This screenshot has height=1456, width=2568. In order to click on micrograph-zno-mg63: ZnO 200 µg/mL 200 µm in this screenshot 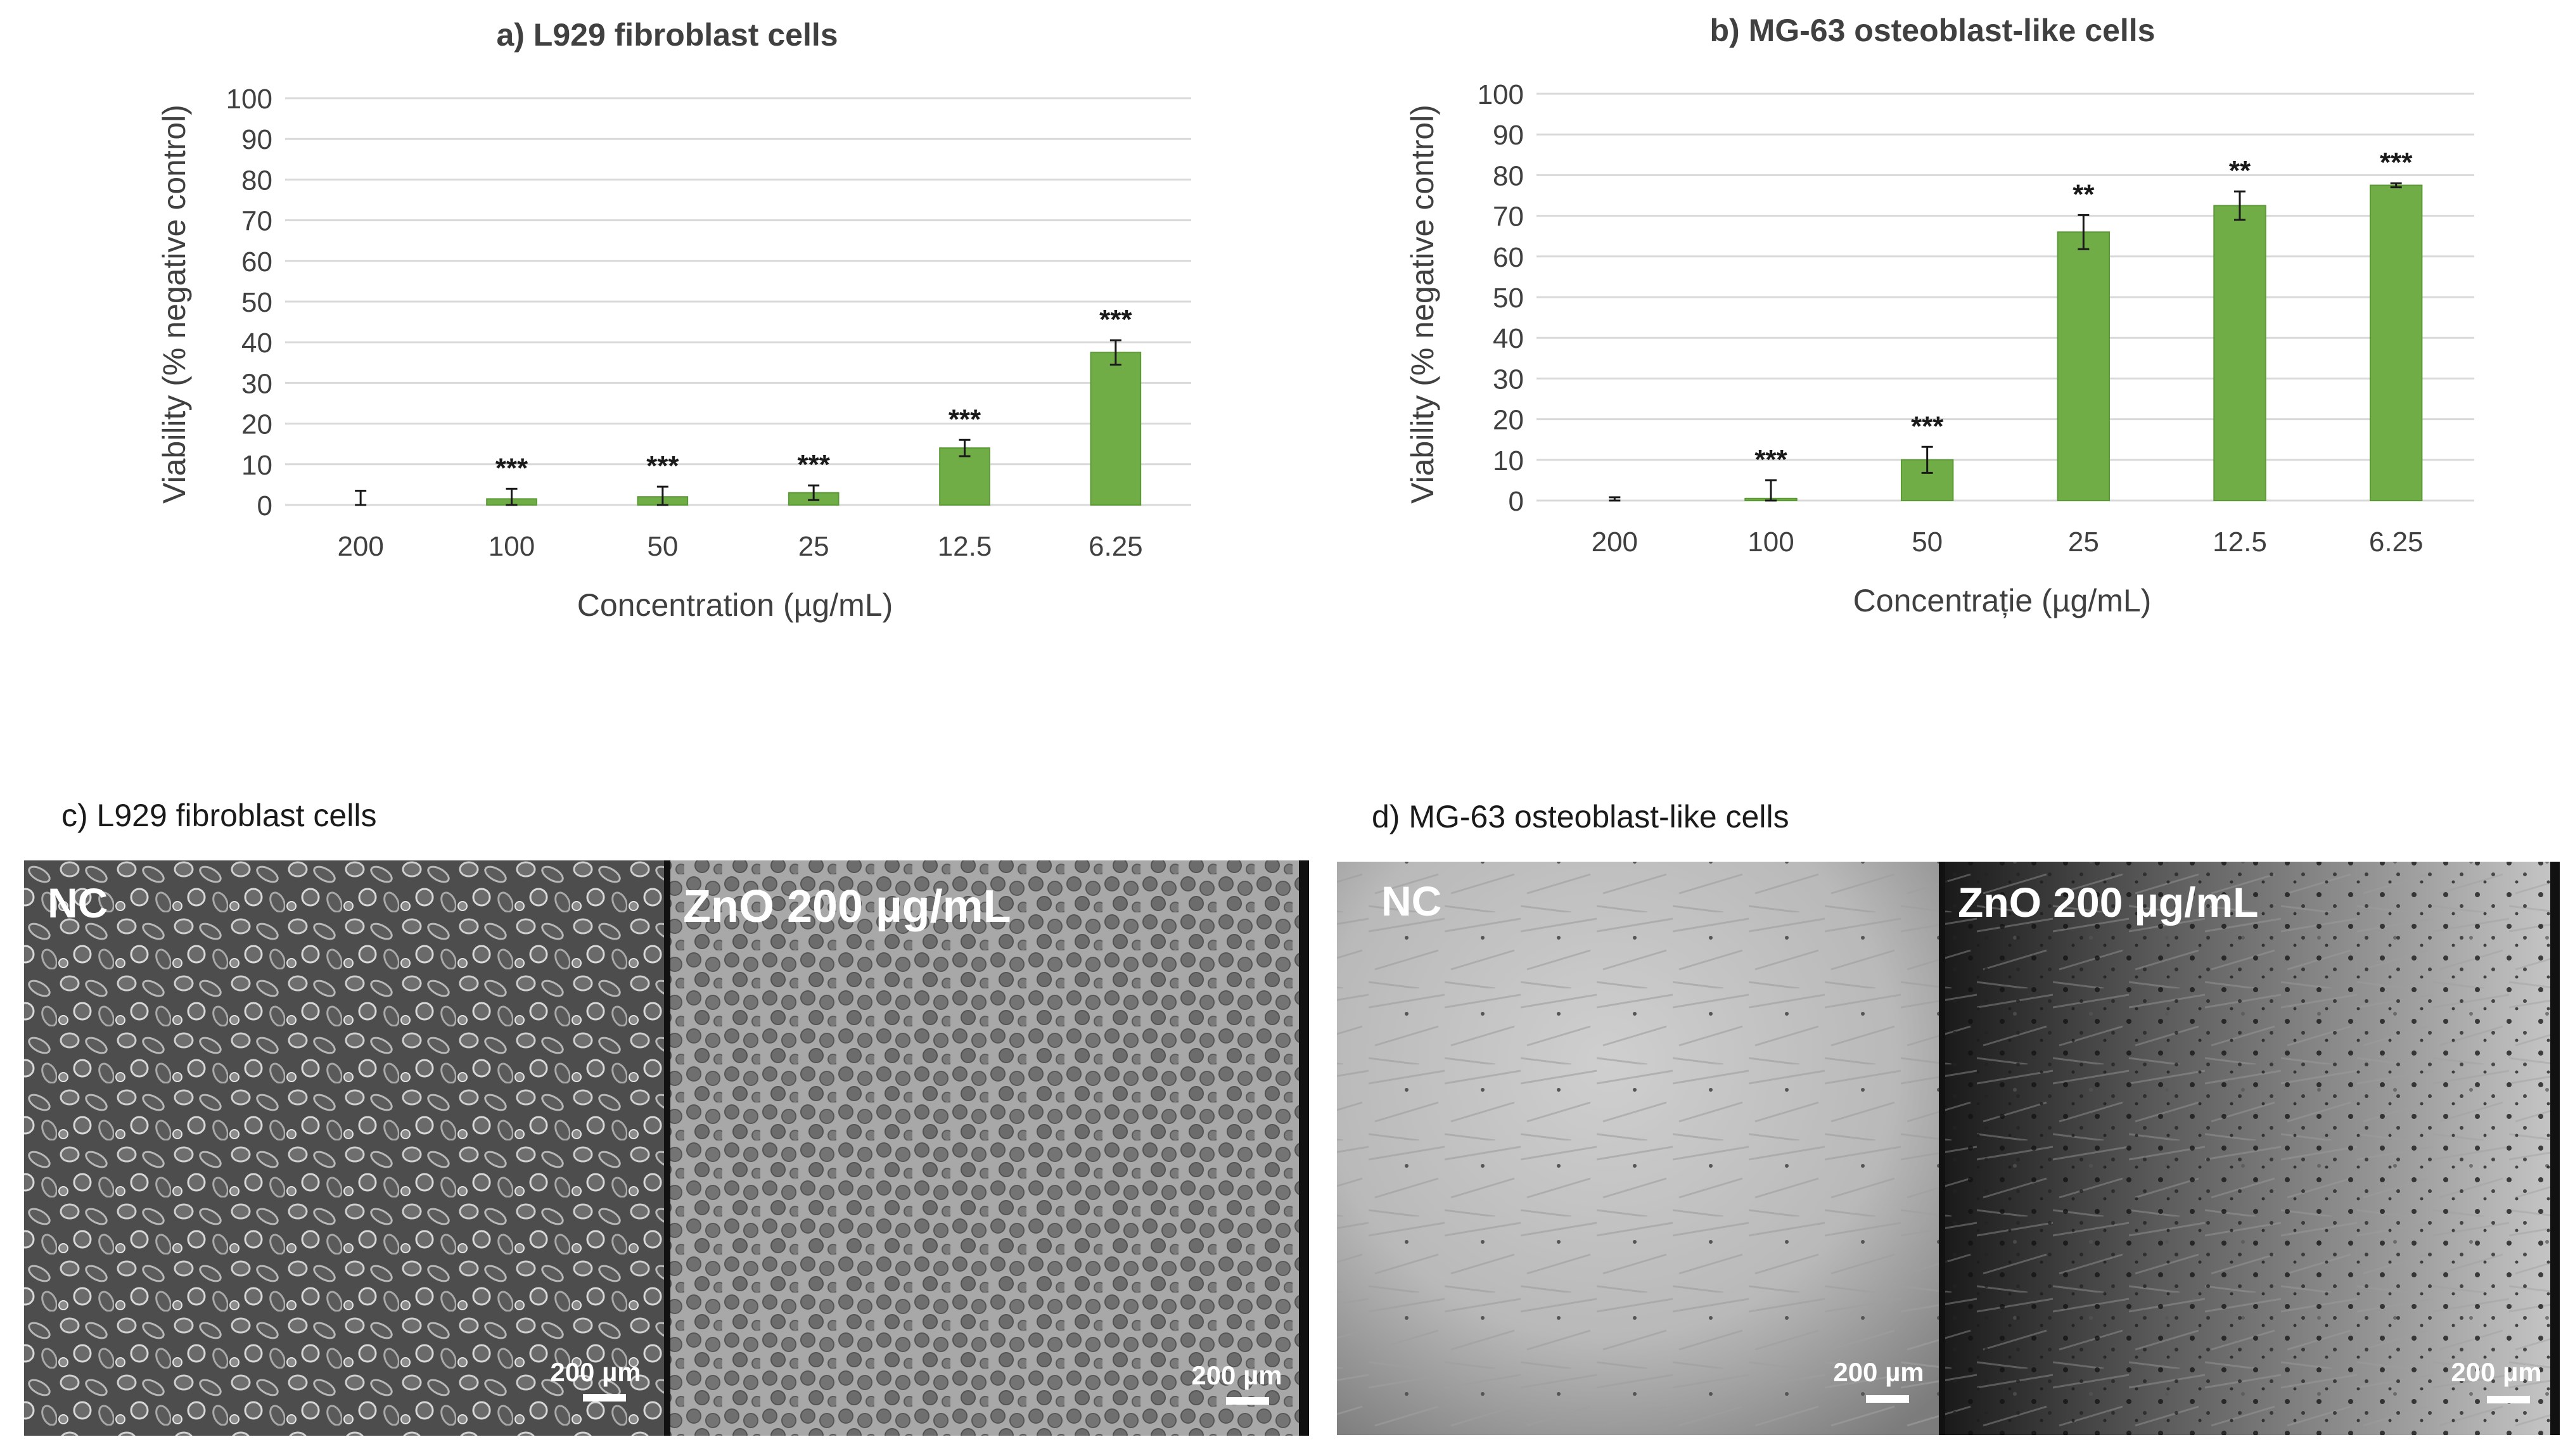, I will do `click(2247, 1148)`.